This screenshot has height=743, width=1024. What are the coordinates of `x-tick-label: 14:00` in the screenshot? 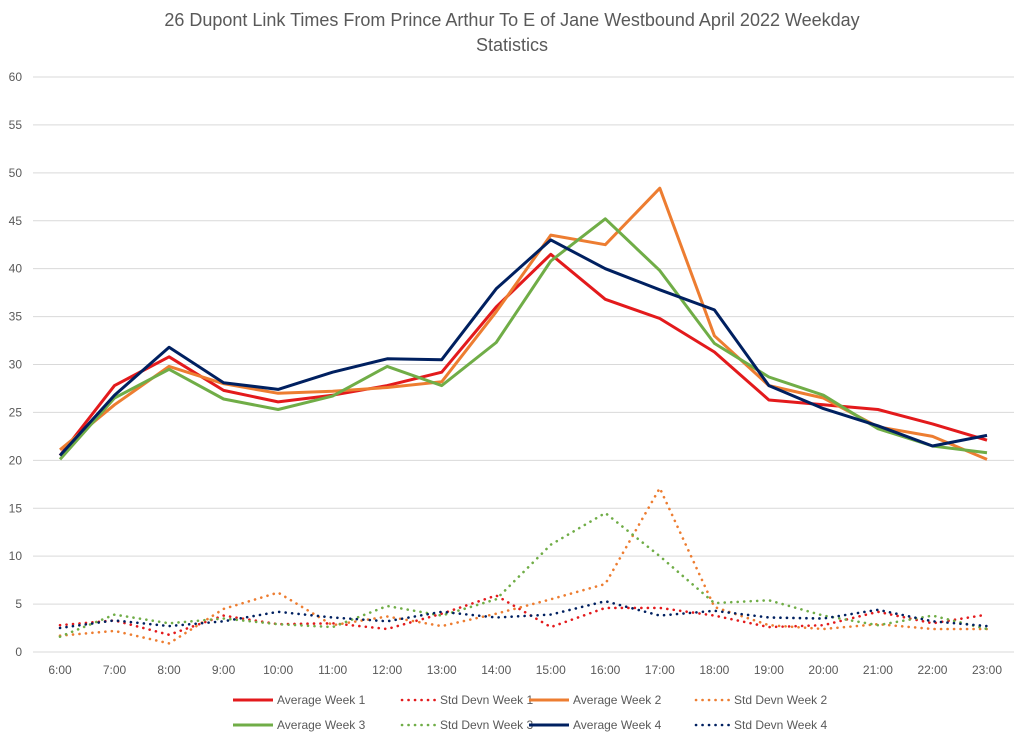 It's located at (496, 670).